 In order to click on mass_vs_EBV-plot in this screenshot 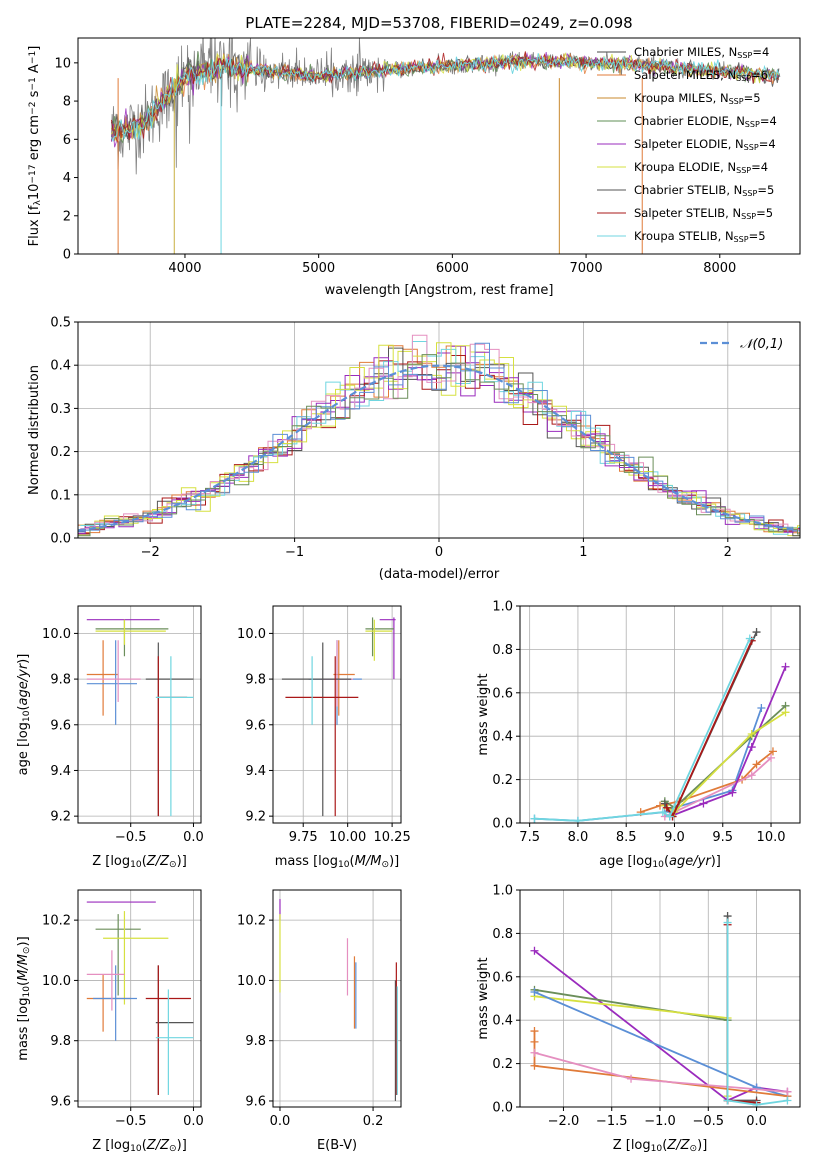, I will do `click(338, 1000)`.